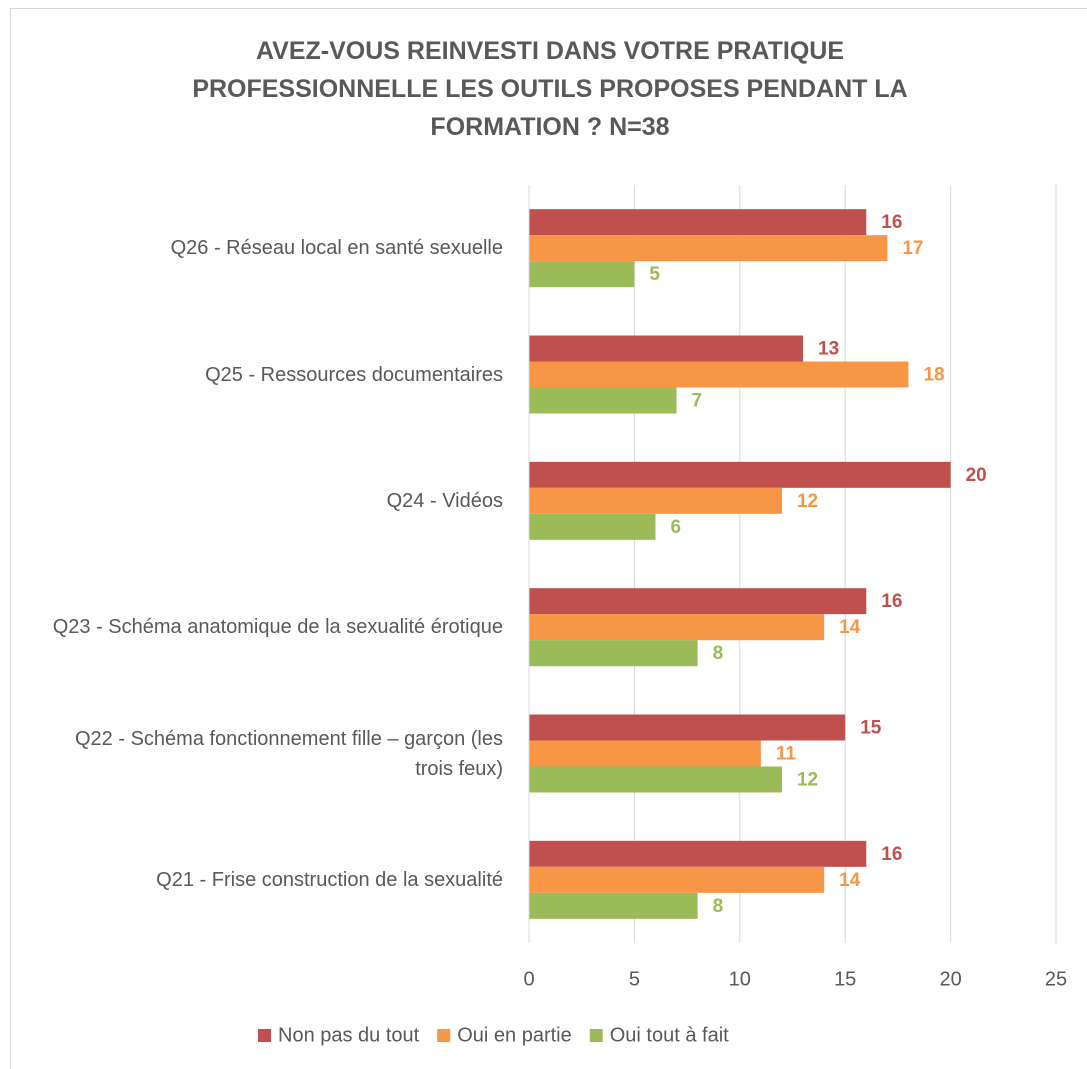  What do you see at coordinates (912, 248) in the screenshot?
I see `data-label: 17` at bounding box center [912, 248].